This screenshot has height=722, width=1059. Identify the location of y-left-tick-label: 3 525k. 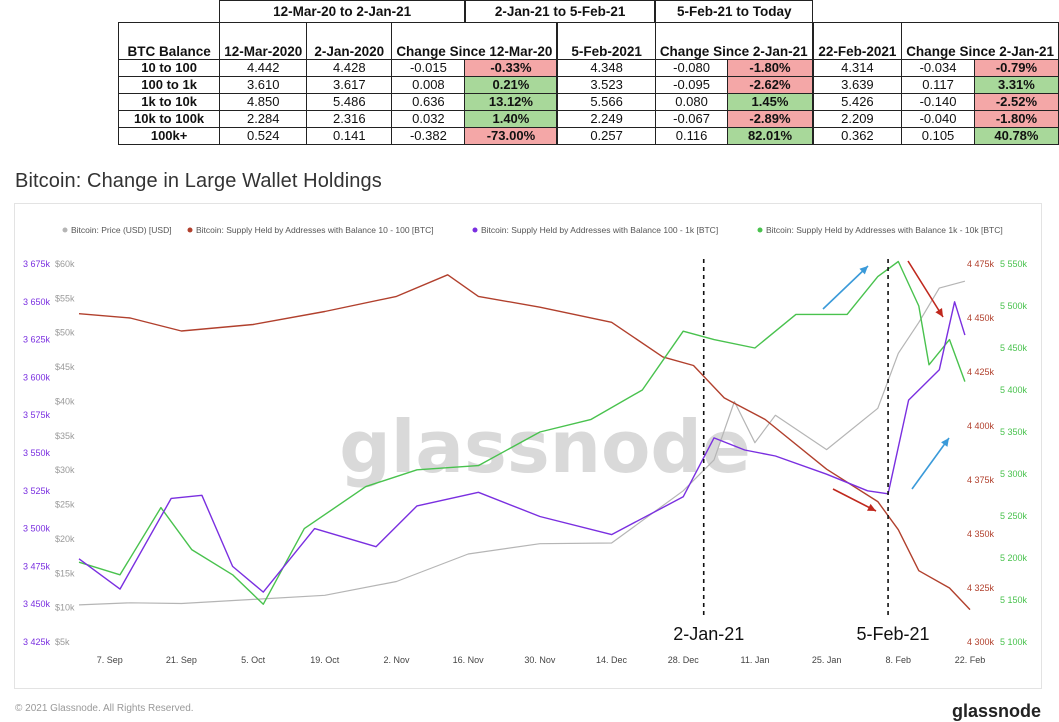
(37, 491).